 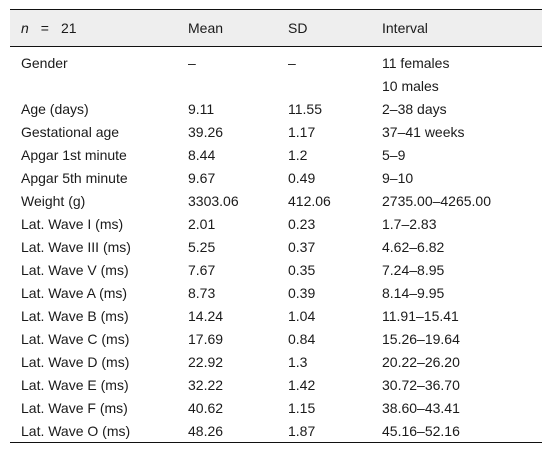 What do you see at coordinates (413, 246) in the screenshot?
I see `row-interval: 4.62–6.82` at bounding box center [413, 246].